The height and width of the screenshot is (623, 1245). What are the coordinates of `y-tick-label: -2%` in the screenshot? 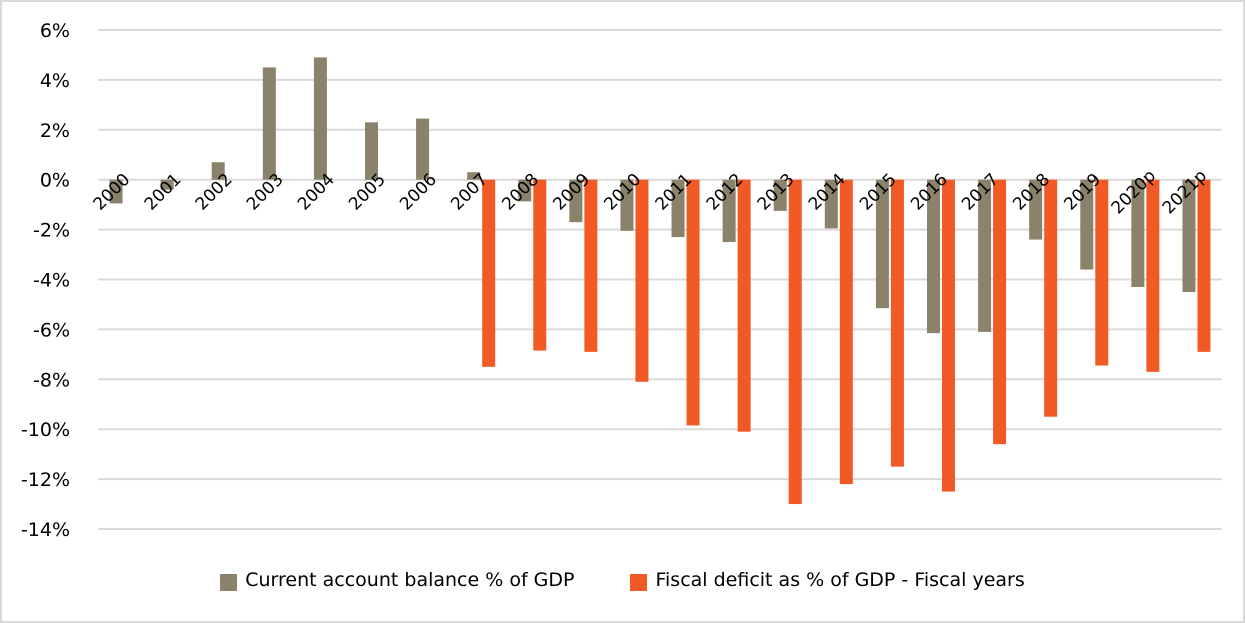 It's located at (51, 231).